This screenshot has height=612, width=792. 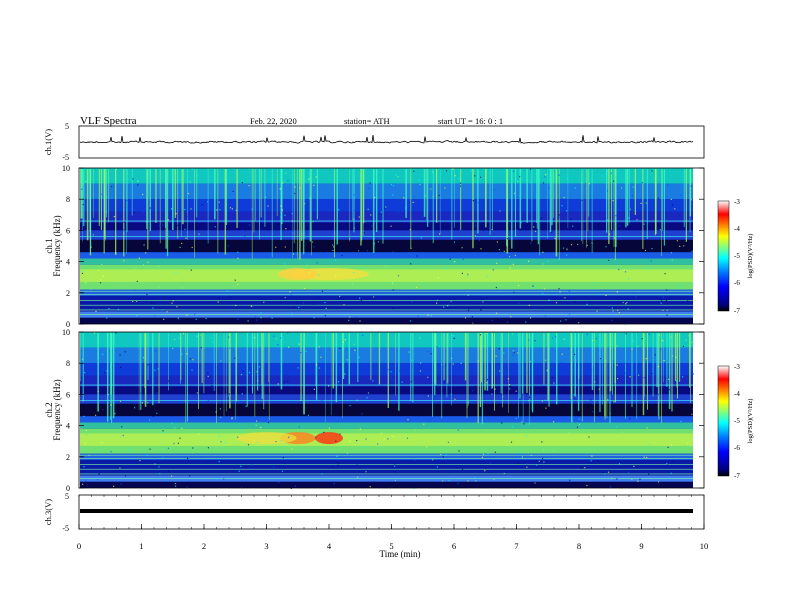 I want to click on ch1-spectrogram-ylabel-ch: ch.1, so click(x=49, y=245).